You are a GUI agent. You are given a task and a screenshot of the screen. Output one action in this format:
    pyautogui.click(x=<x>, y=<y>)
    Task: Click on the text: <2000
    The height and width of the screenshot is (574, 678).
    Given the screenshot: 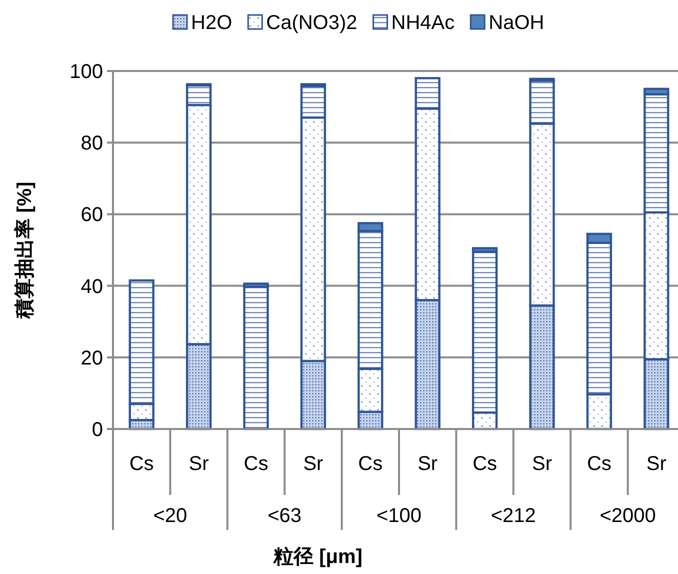 What is the action you would take?
    pyautogui.click(x=628, y=516)
    